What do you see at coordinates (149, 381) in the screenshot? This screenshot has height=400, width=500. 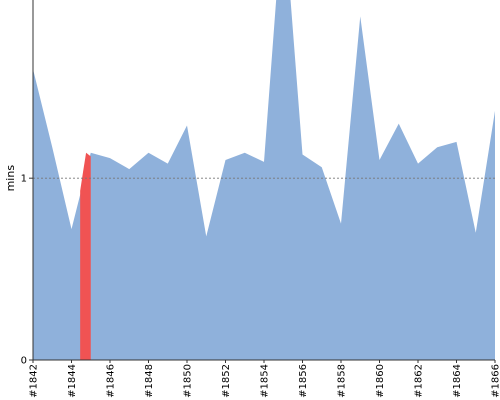 I see `x-tick-label: #1848` at bounding box center [149, 381].